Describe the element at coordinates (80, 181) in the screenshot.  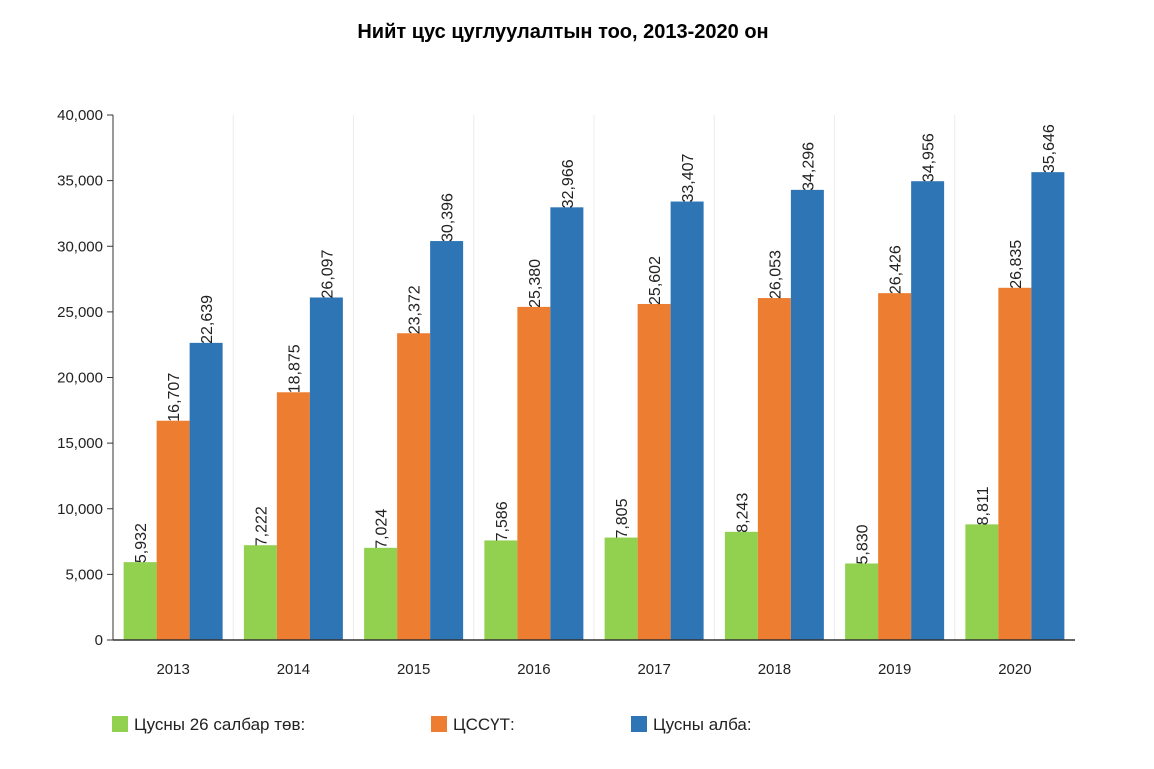
I see `y-tick-label: 35,000` at that location.